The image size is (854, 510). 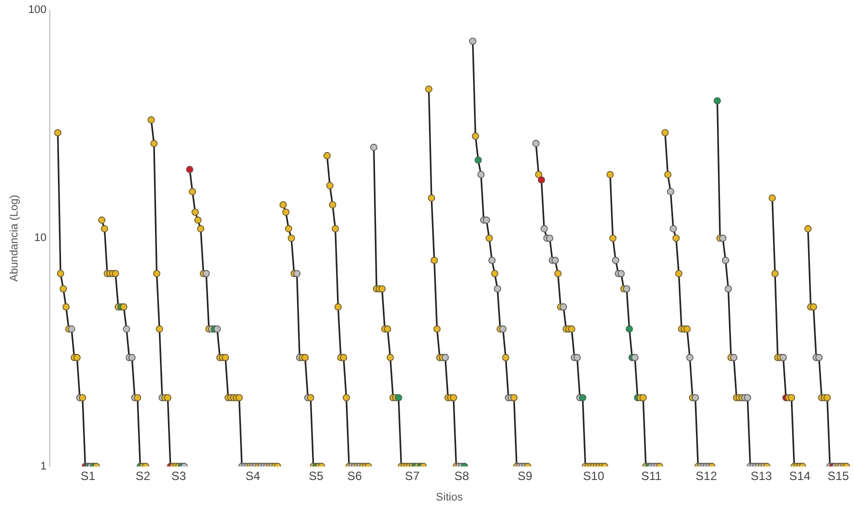 I want to click on y-tick-label: 10, so click(x=40, y=238).